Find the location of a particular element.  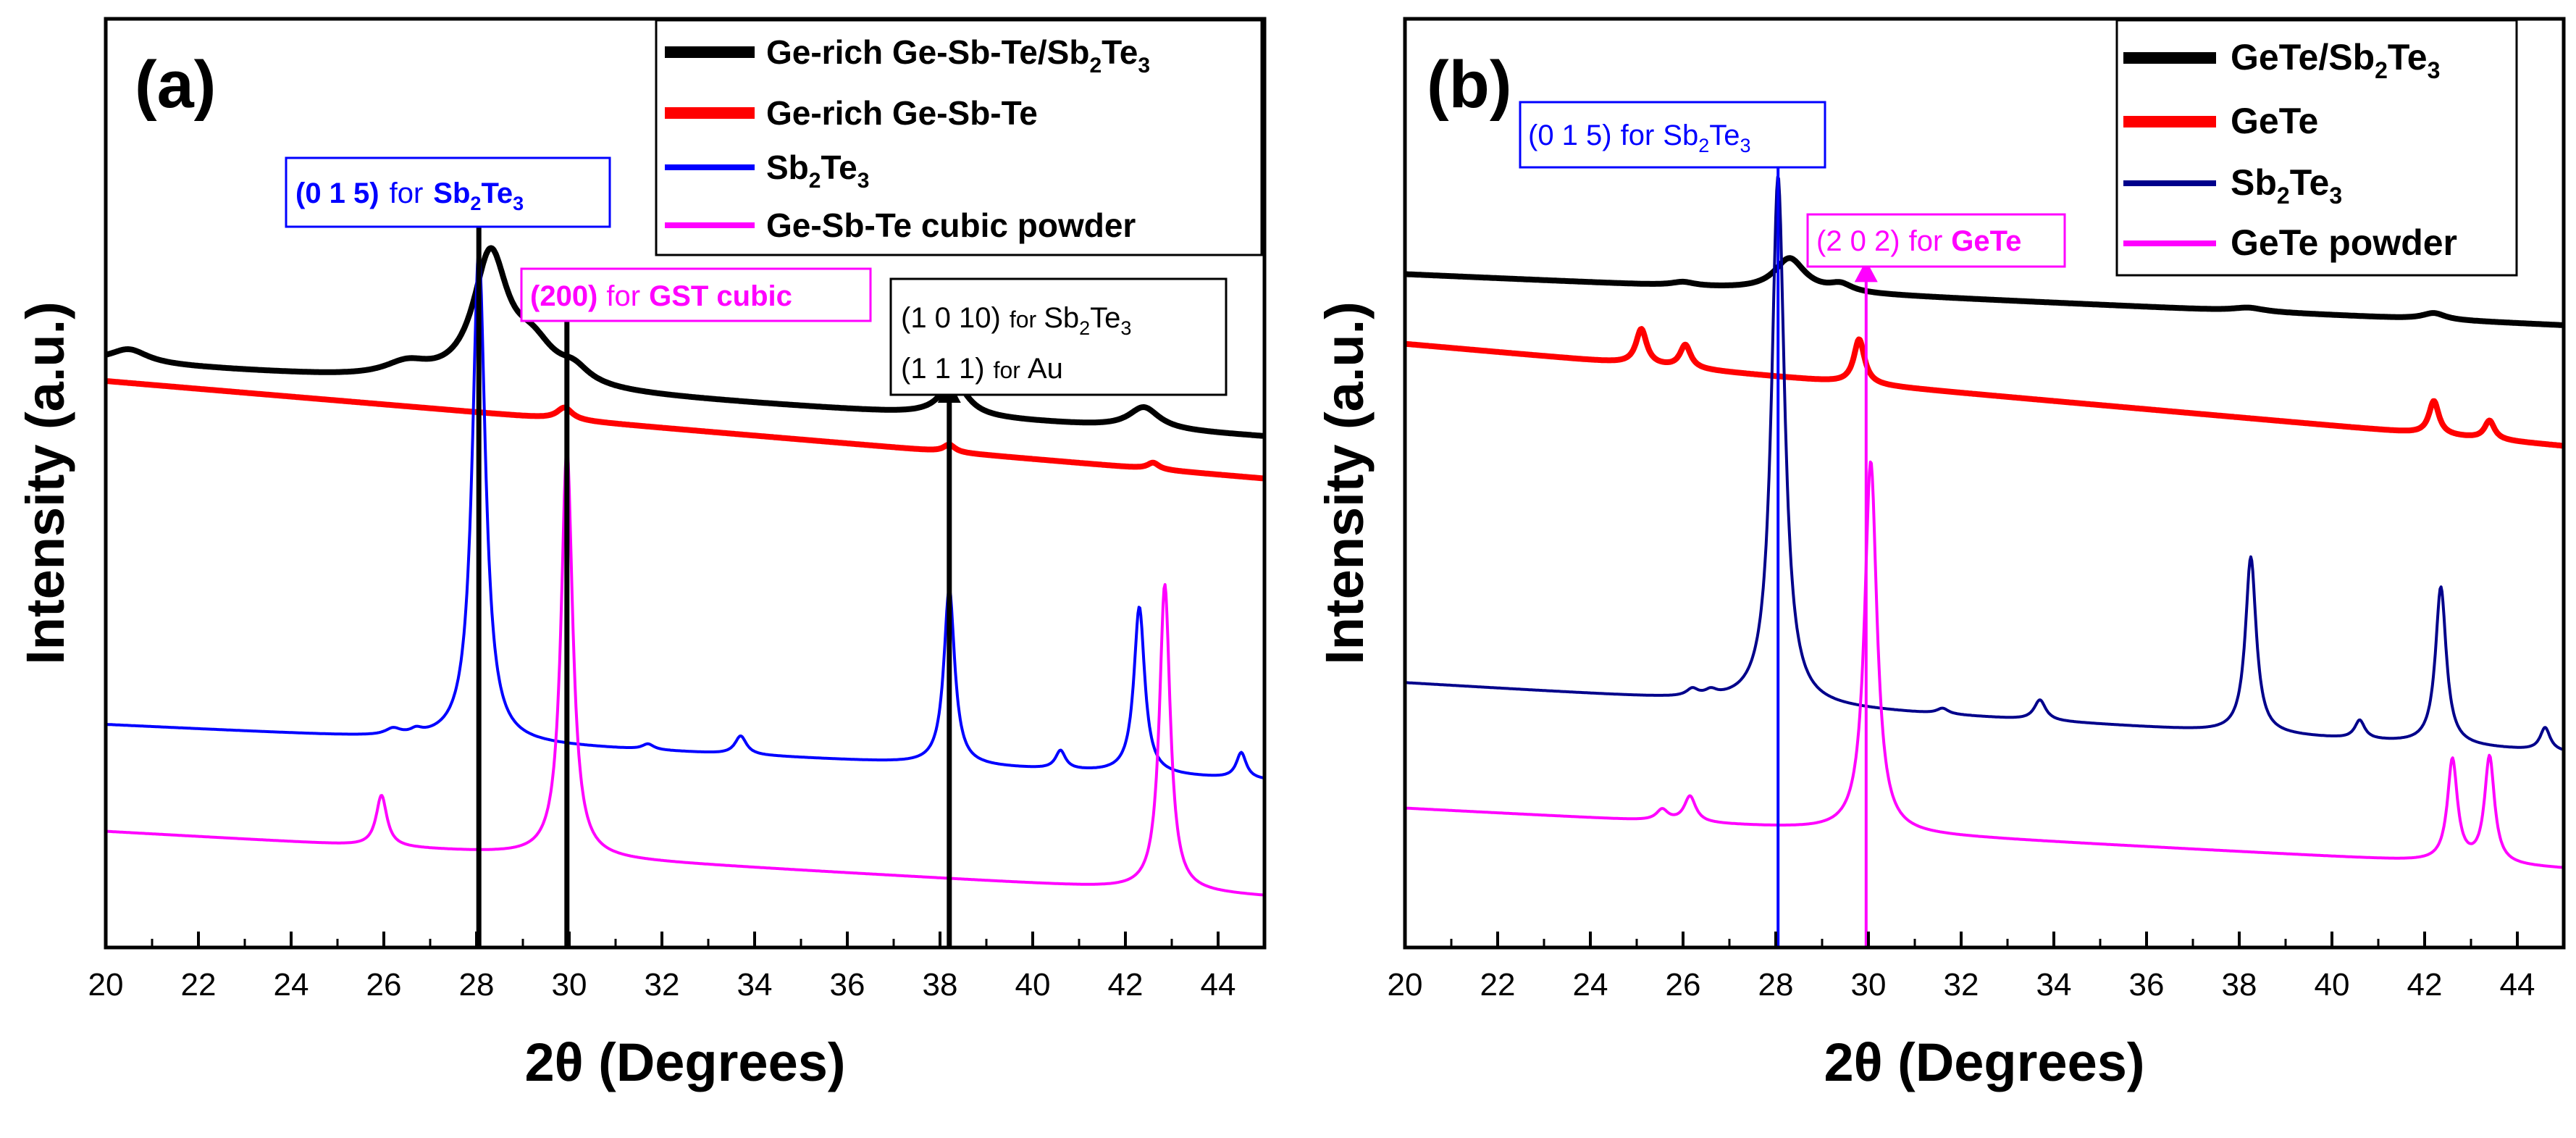

x-ticks-a: 20 22 24 26 28 30 32 34 36 38 40 42 44 is located at coordinates (662, 967).